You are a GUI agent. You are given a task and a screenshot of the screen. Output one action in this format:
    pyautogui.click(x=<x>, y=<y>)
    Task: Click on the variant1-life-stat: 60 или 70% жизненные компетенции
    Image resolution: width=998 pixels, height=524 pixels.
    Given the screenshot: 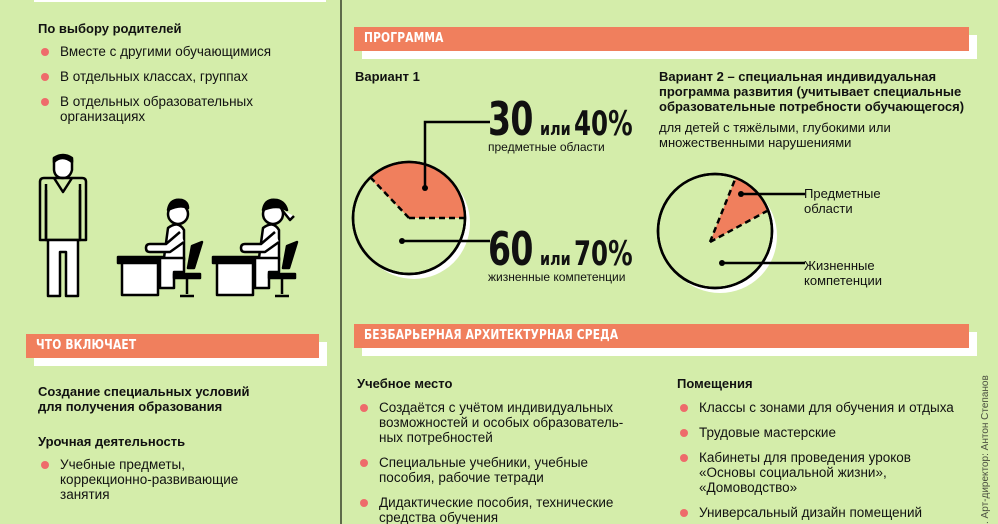 What is the action you would take?
    pyautogui.click(x=568, y=255)
    